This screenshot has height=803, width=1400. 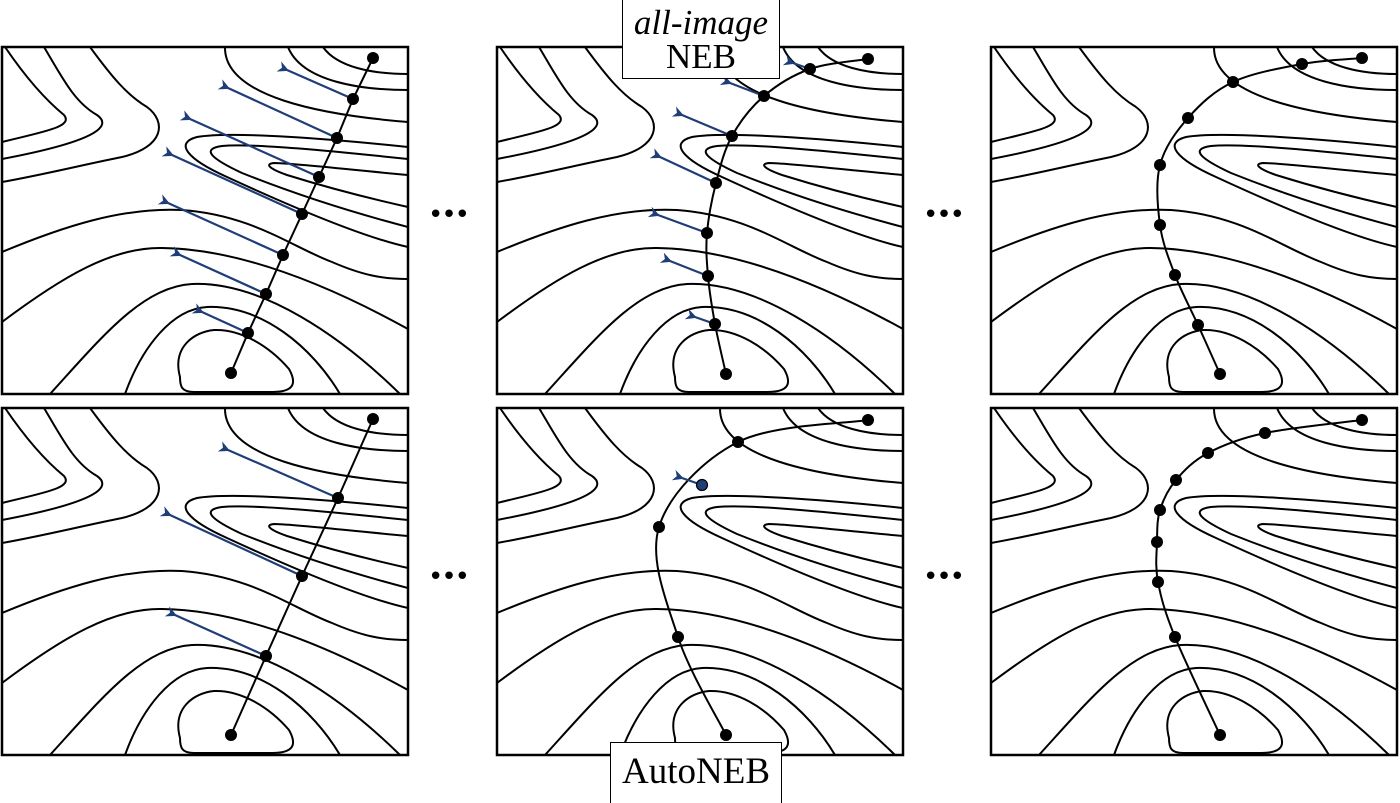 What do you see at coordinates (944, 215) in the screenshot?
I see `ellipsis-top-2: •••` at bounding box center [944, 215].